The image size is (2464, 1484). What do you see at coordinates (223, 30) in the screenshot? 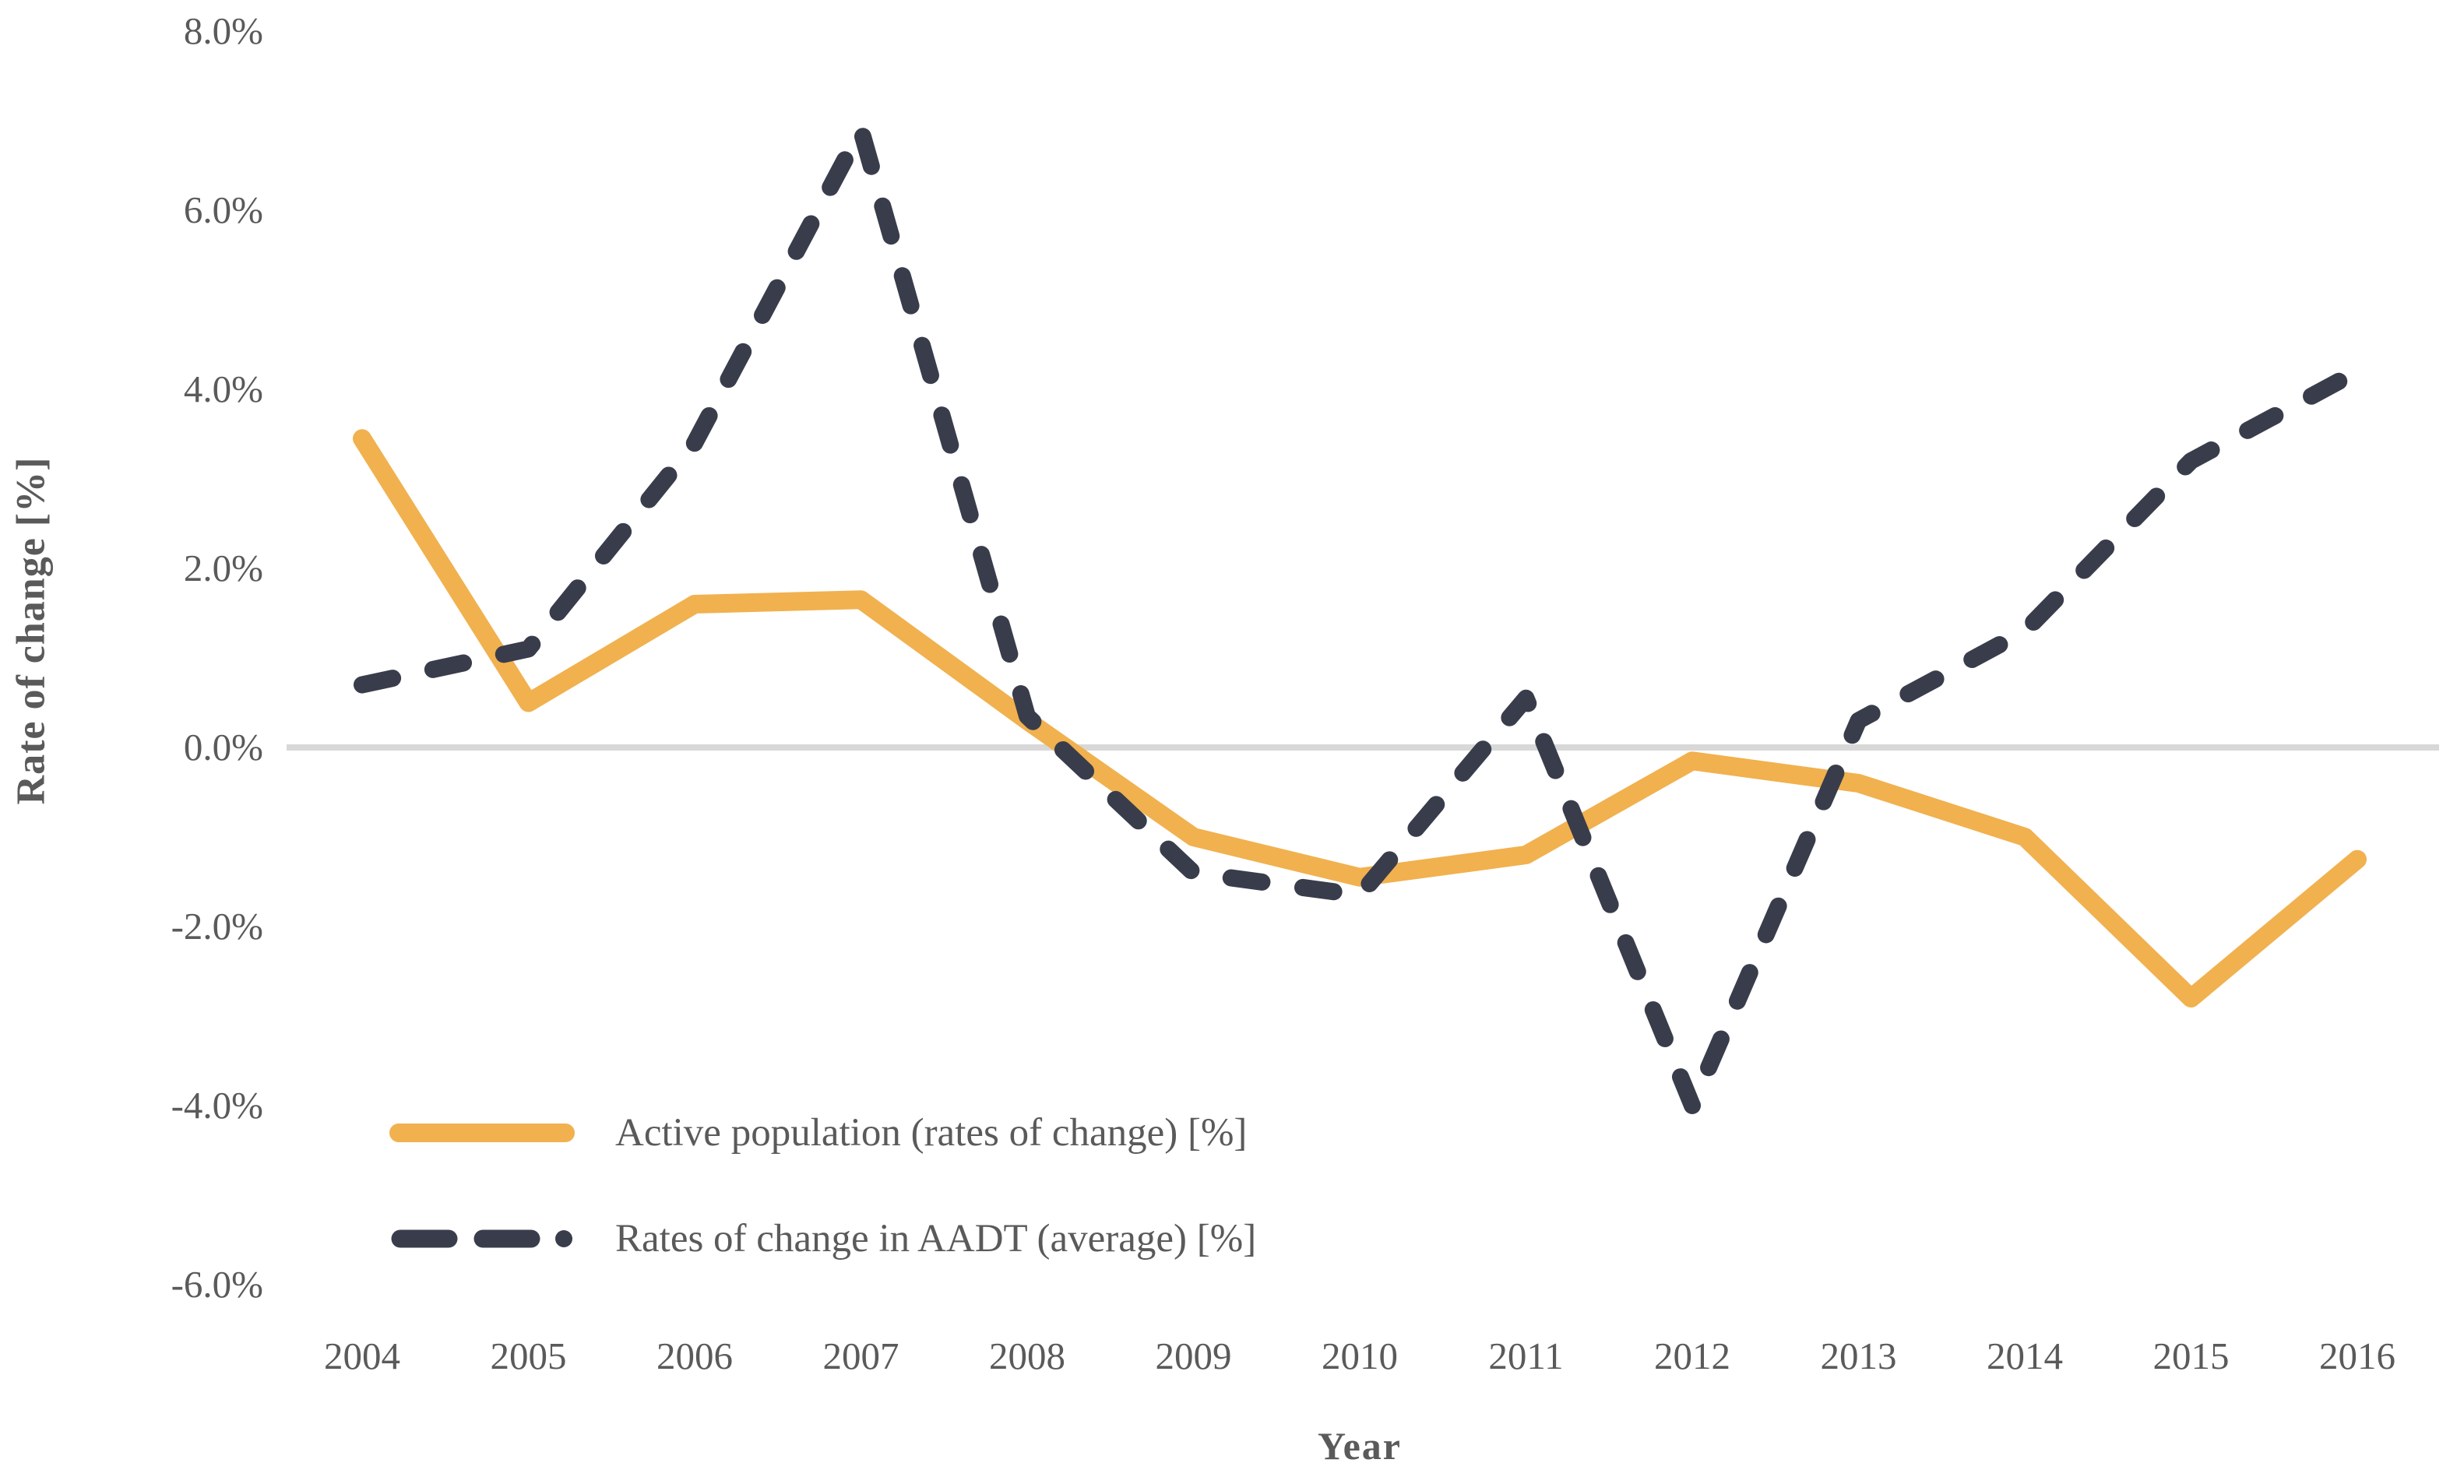
I see `y-tick-label: 8.0%` at bounding box center [223, 30].